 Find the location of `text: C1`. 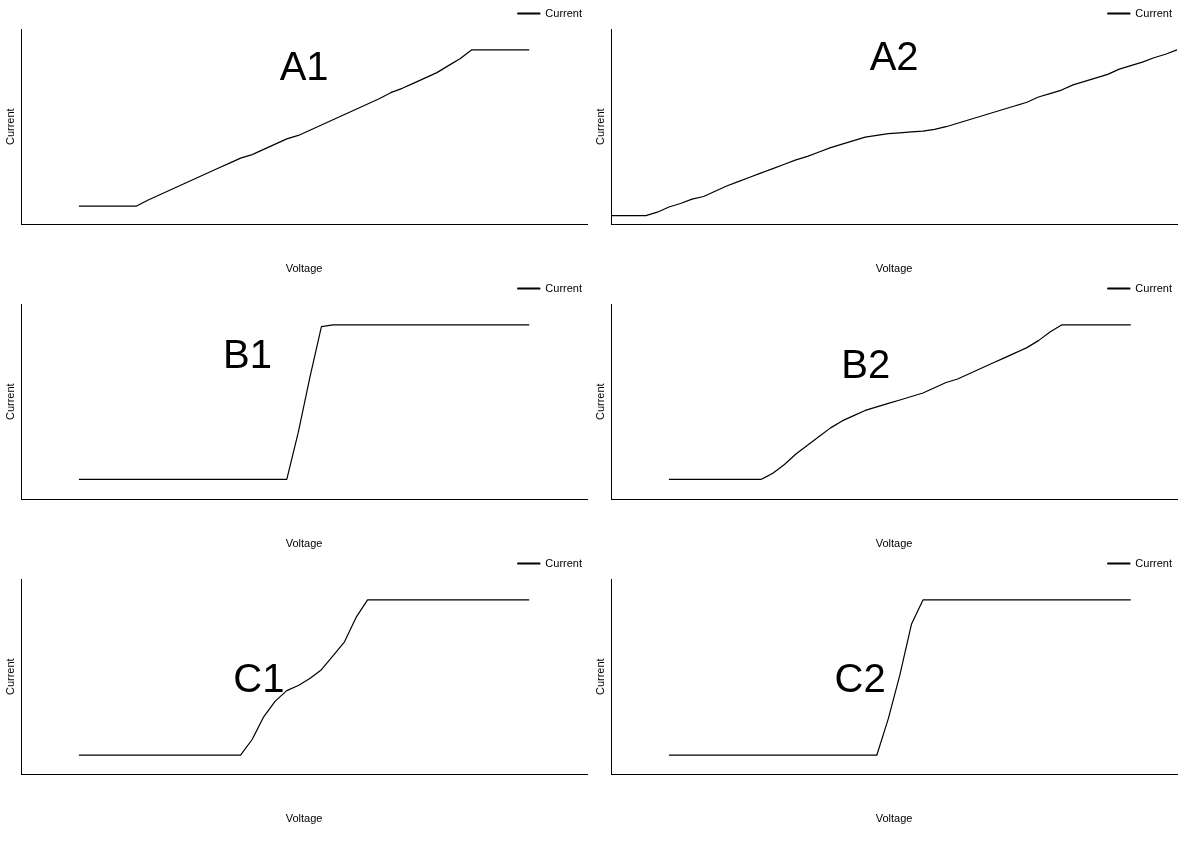

text: C1 is located at coordinates (259, 678).